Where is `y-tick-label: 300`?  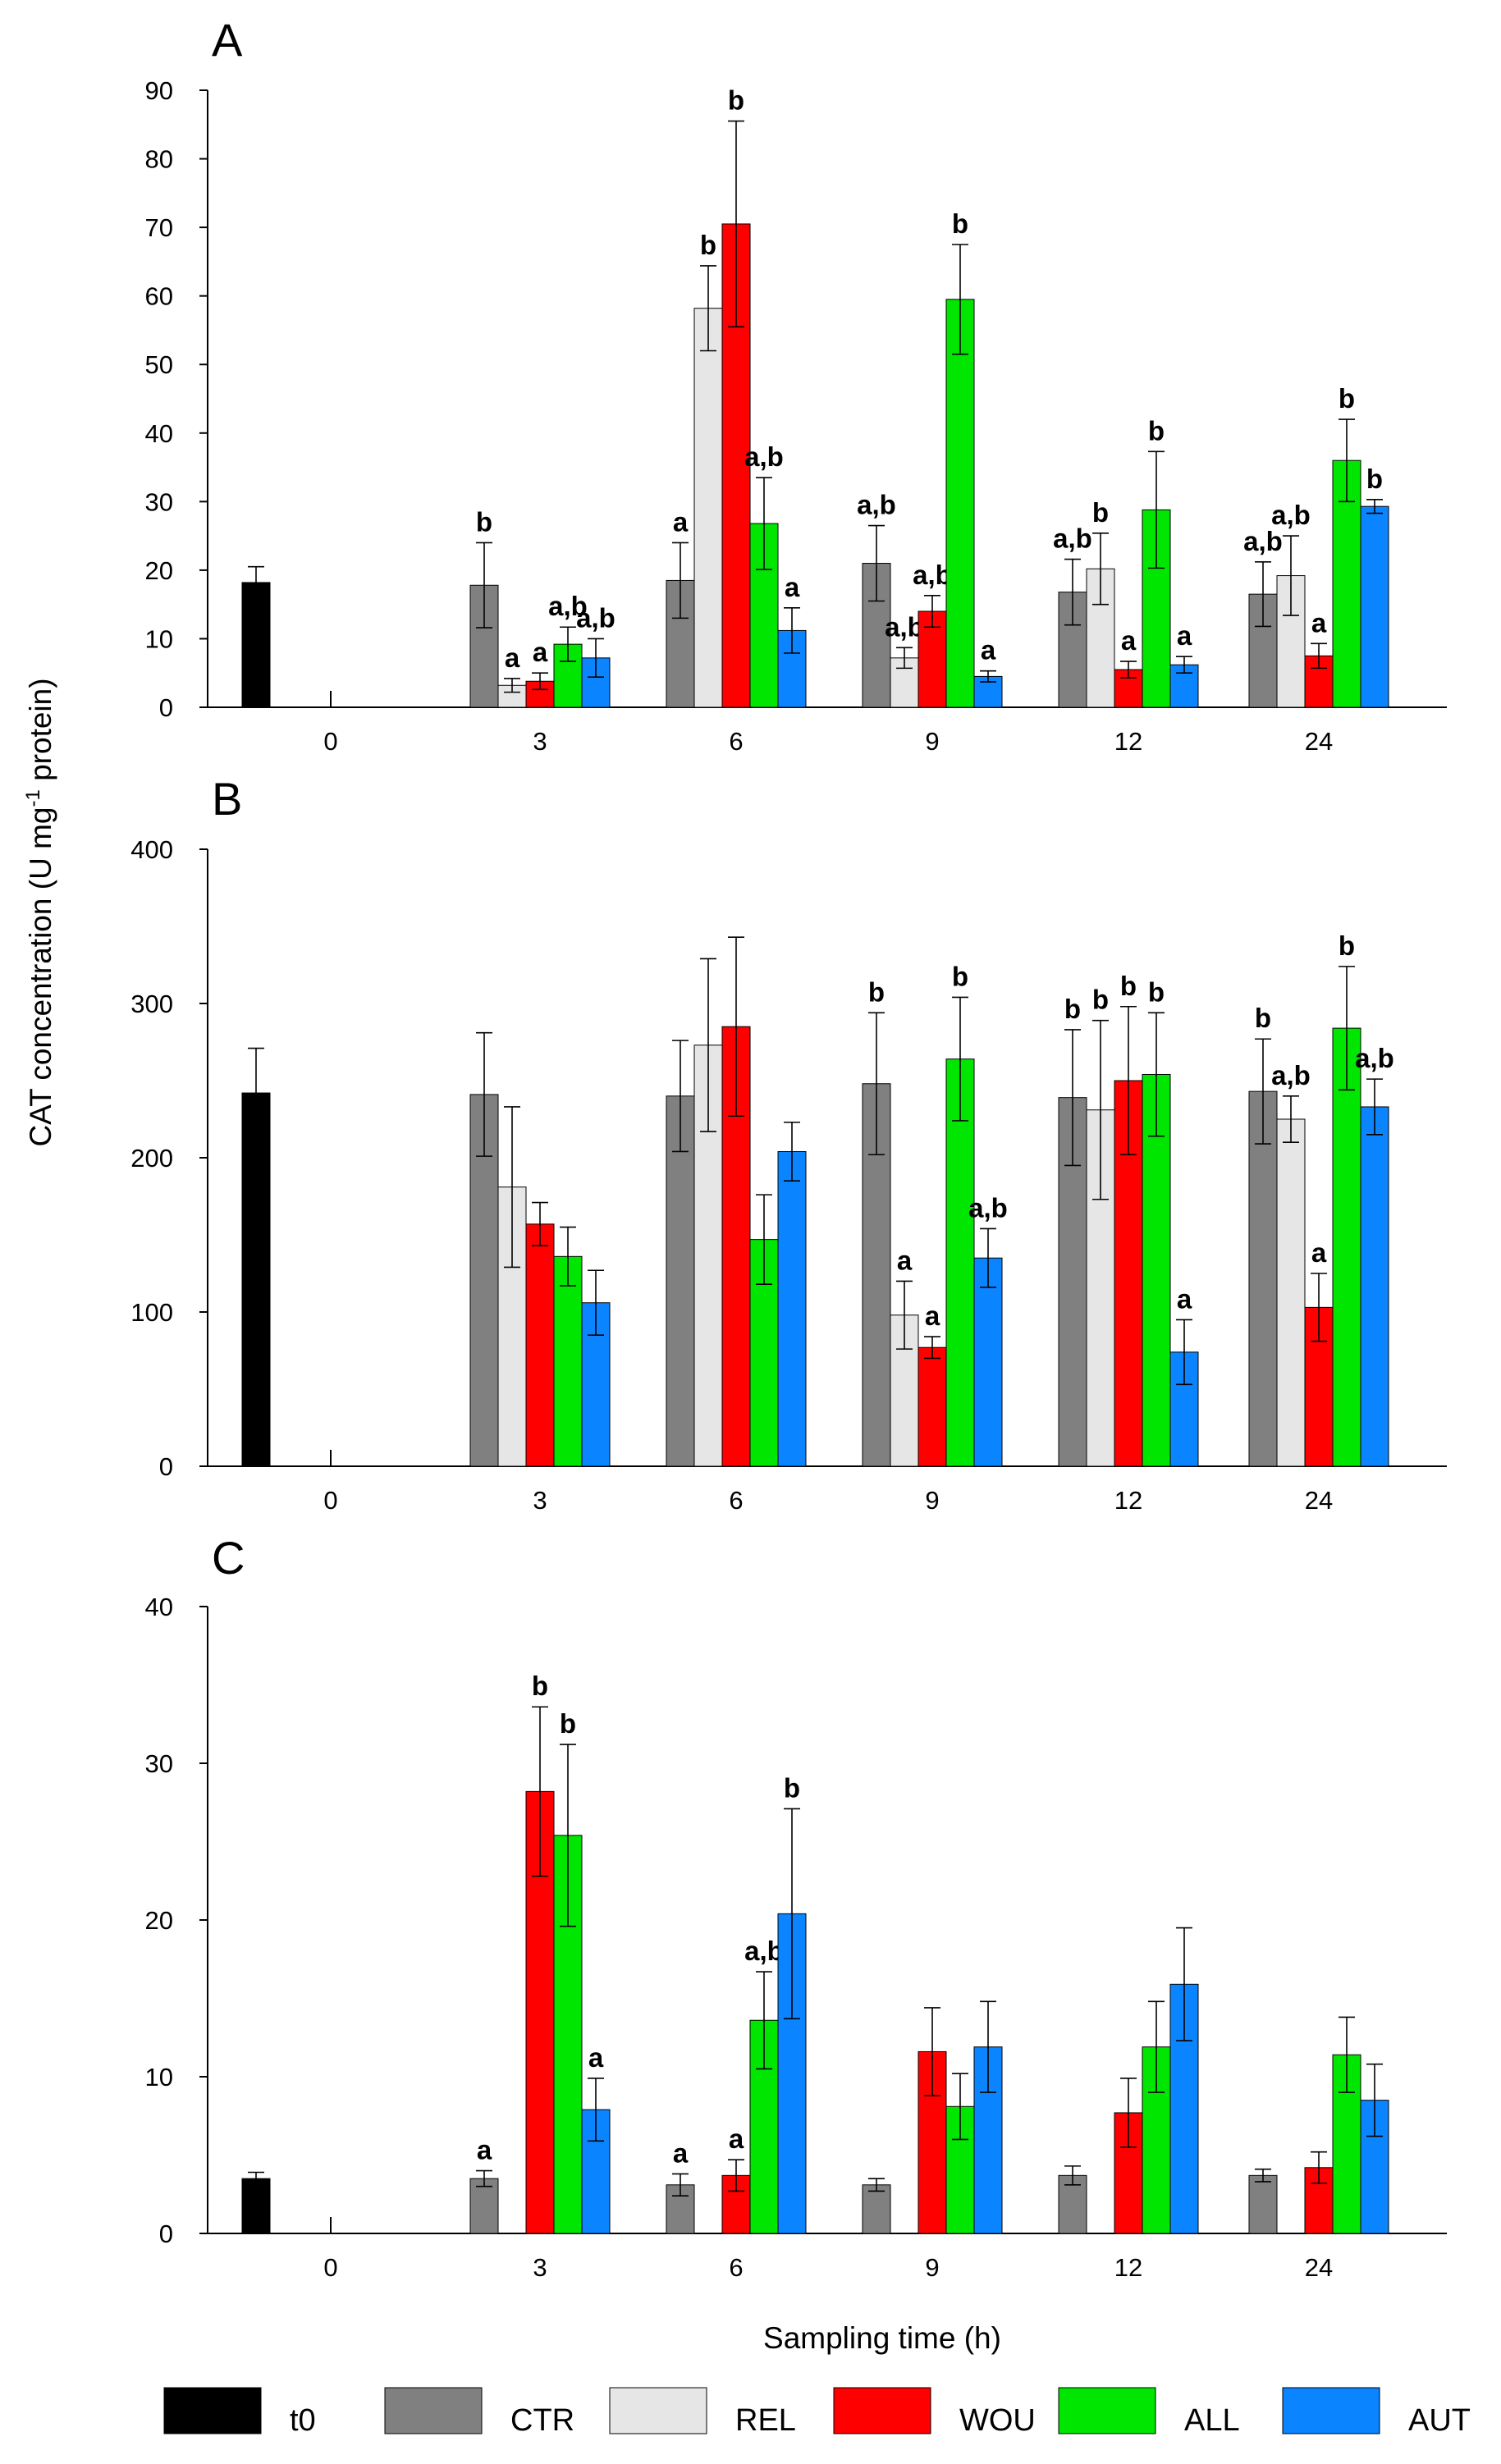
y-tick-label: 300 is located at coordinates (152, 1004).